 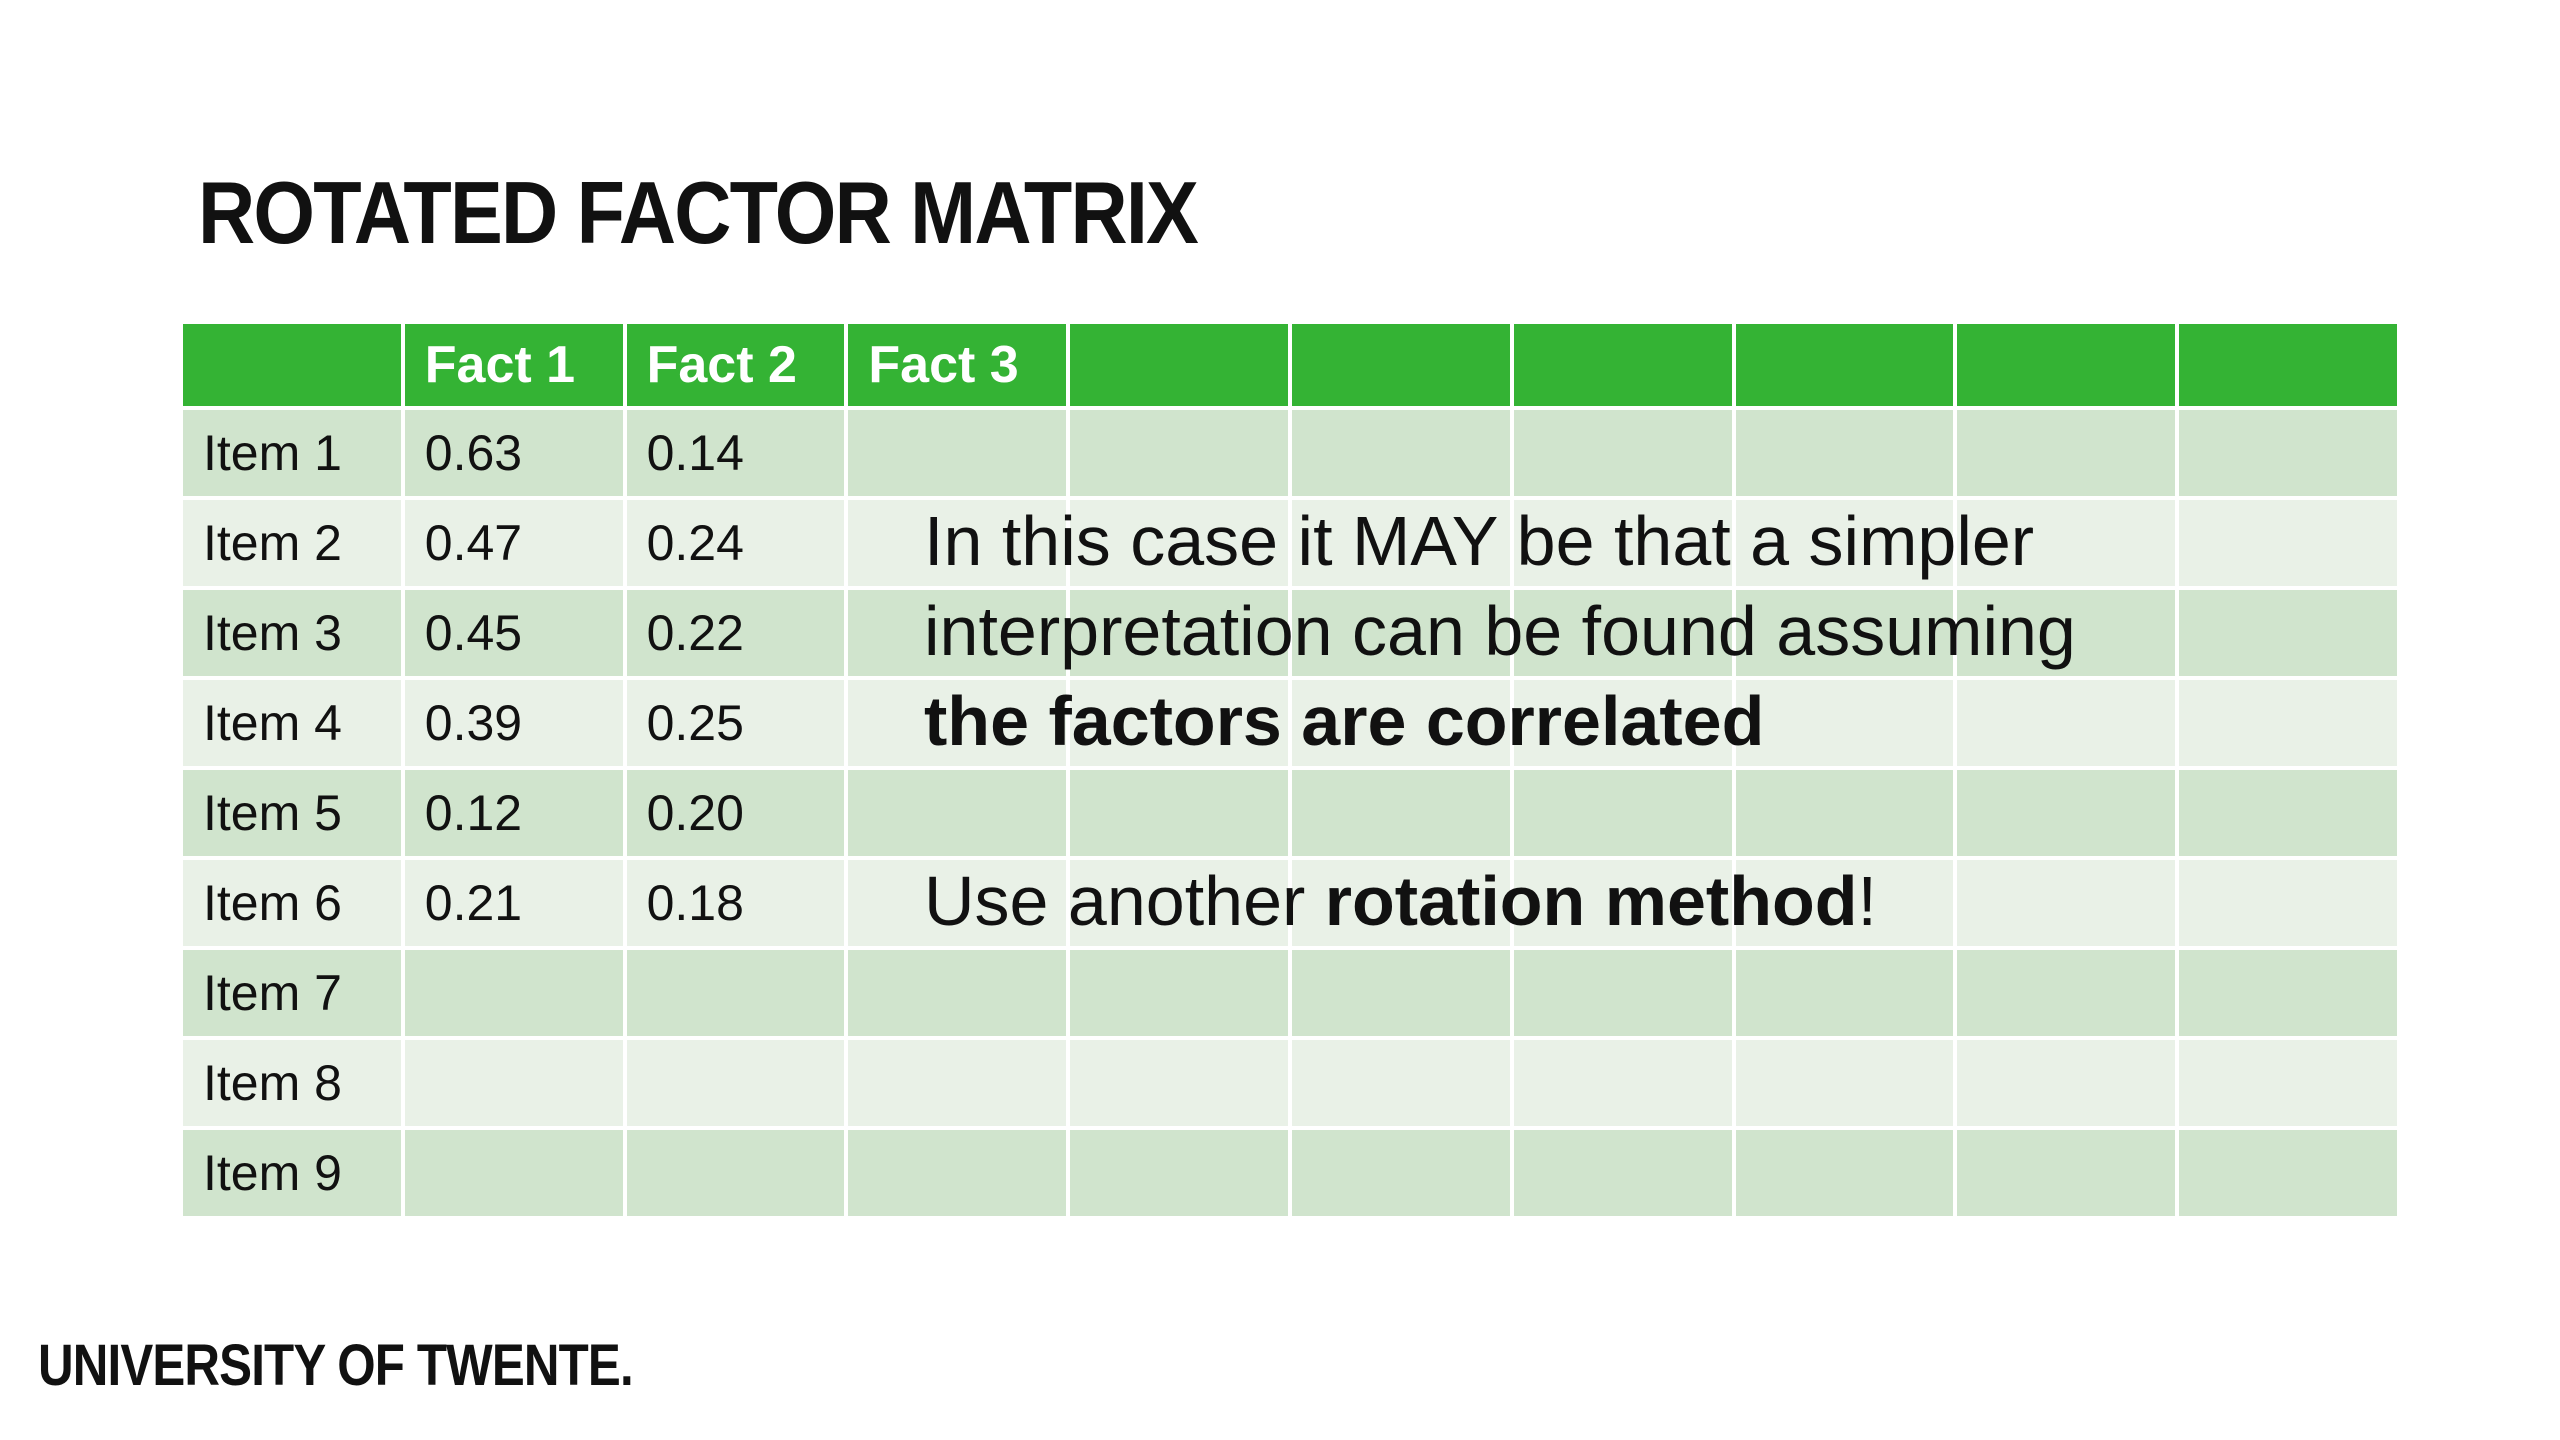 I want to click on row-label-cell: Item 1, so click(x=292, y=453).